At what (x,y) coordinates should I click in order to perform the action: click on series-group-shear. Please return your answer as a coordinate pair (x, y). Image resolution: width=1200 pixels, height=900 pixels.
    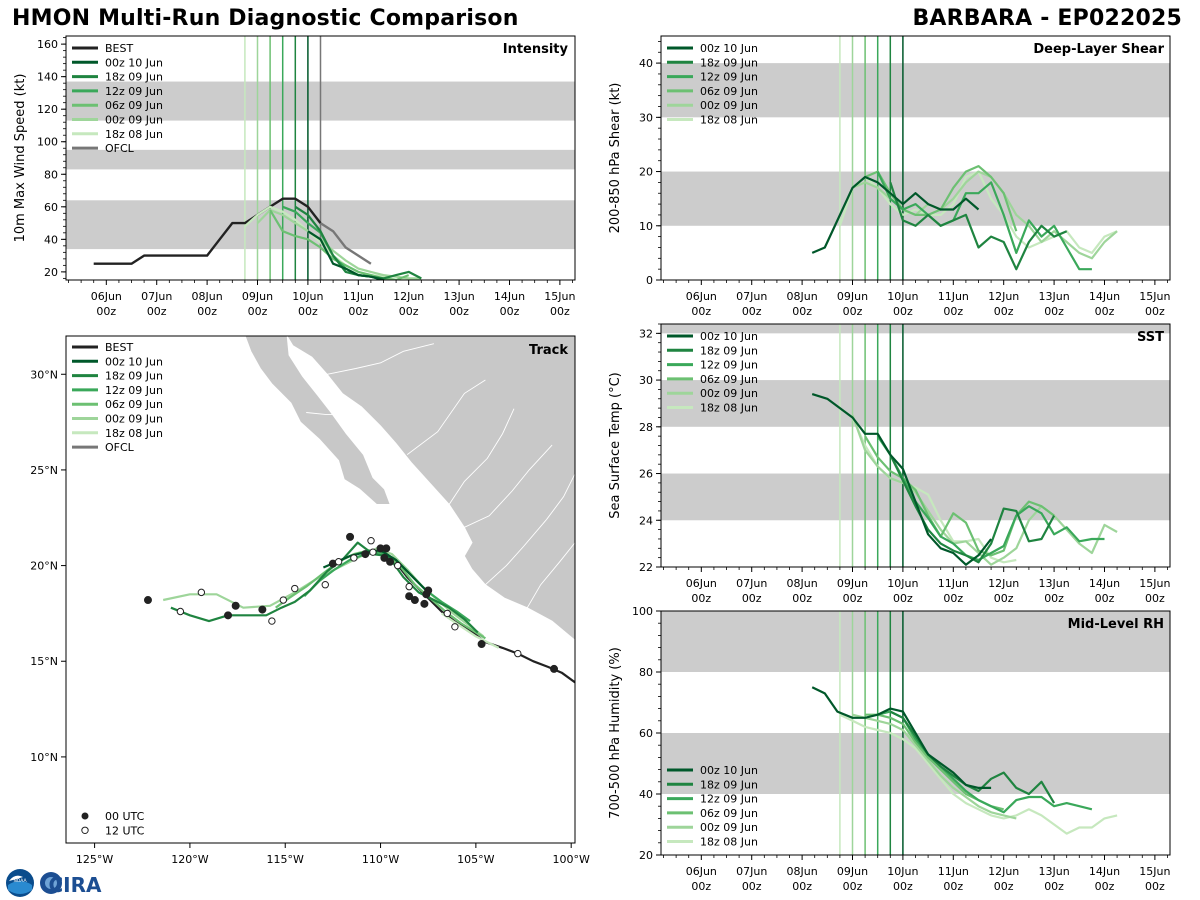
    Looking at the image, I should click on (964, 218).